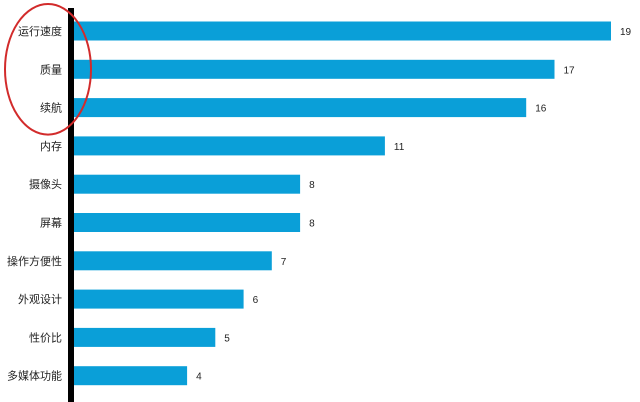  I want to click on category-label: 屏幕, so click(51, 223).